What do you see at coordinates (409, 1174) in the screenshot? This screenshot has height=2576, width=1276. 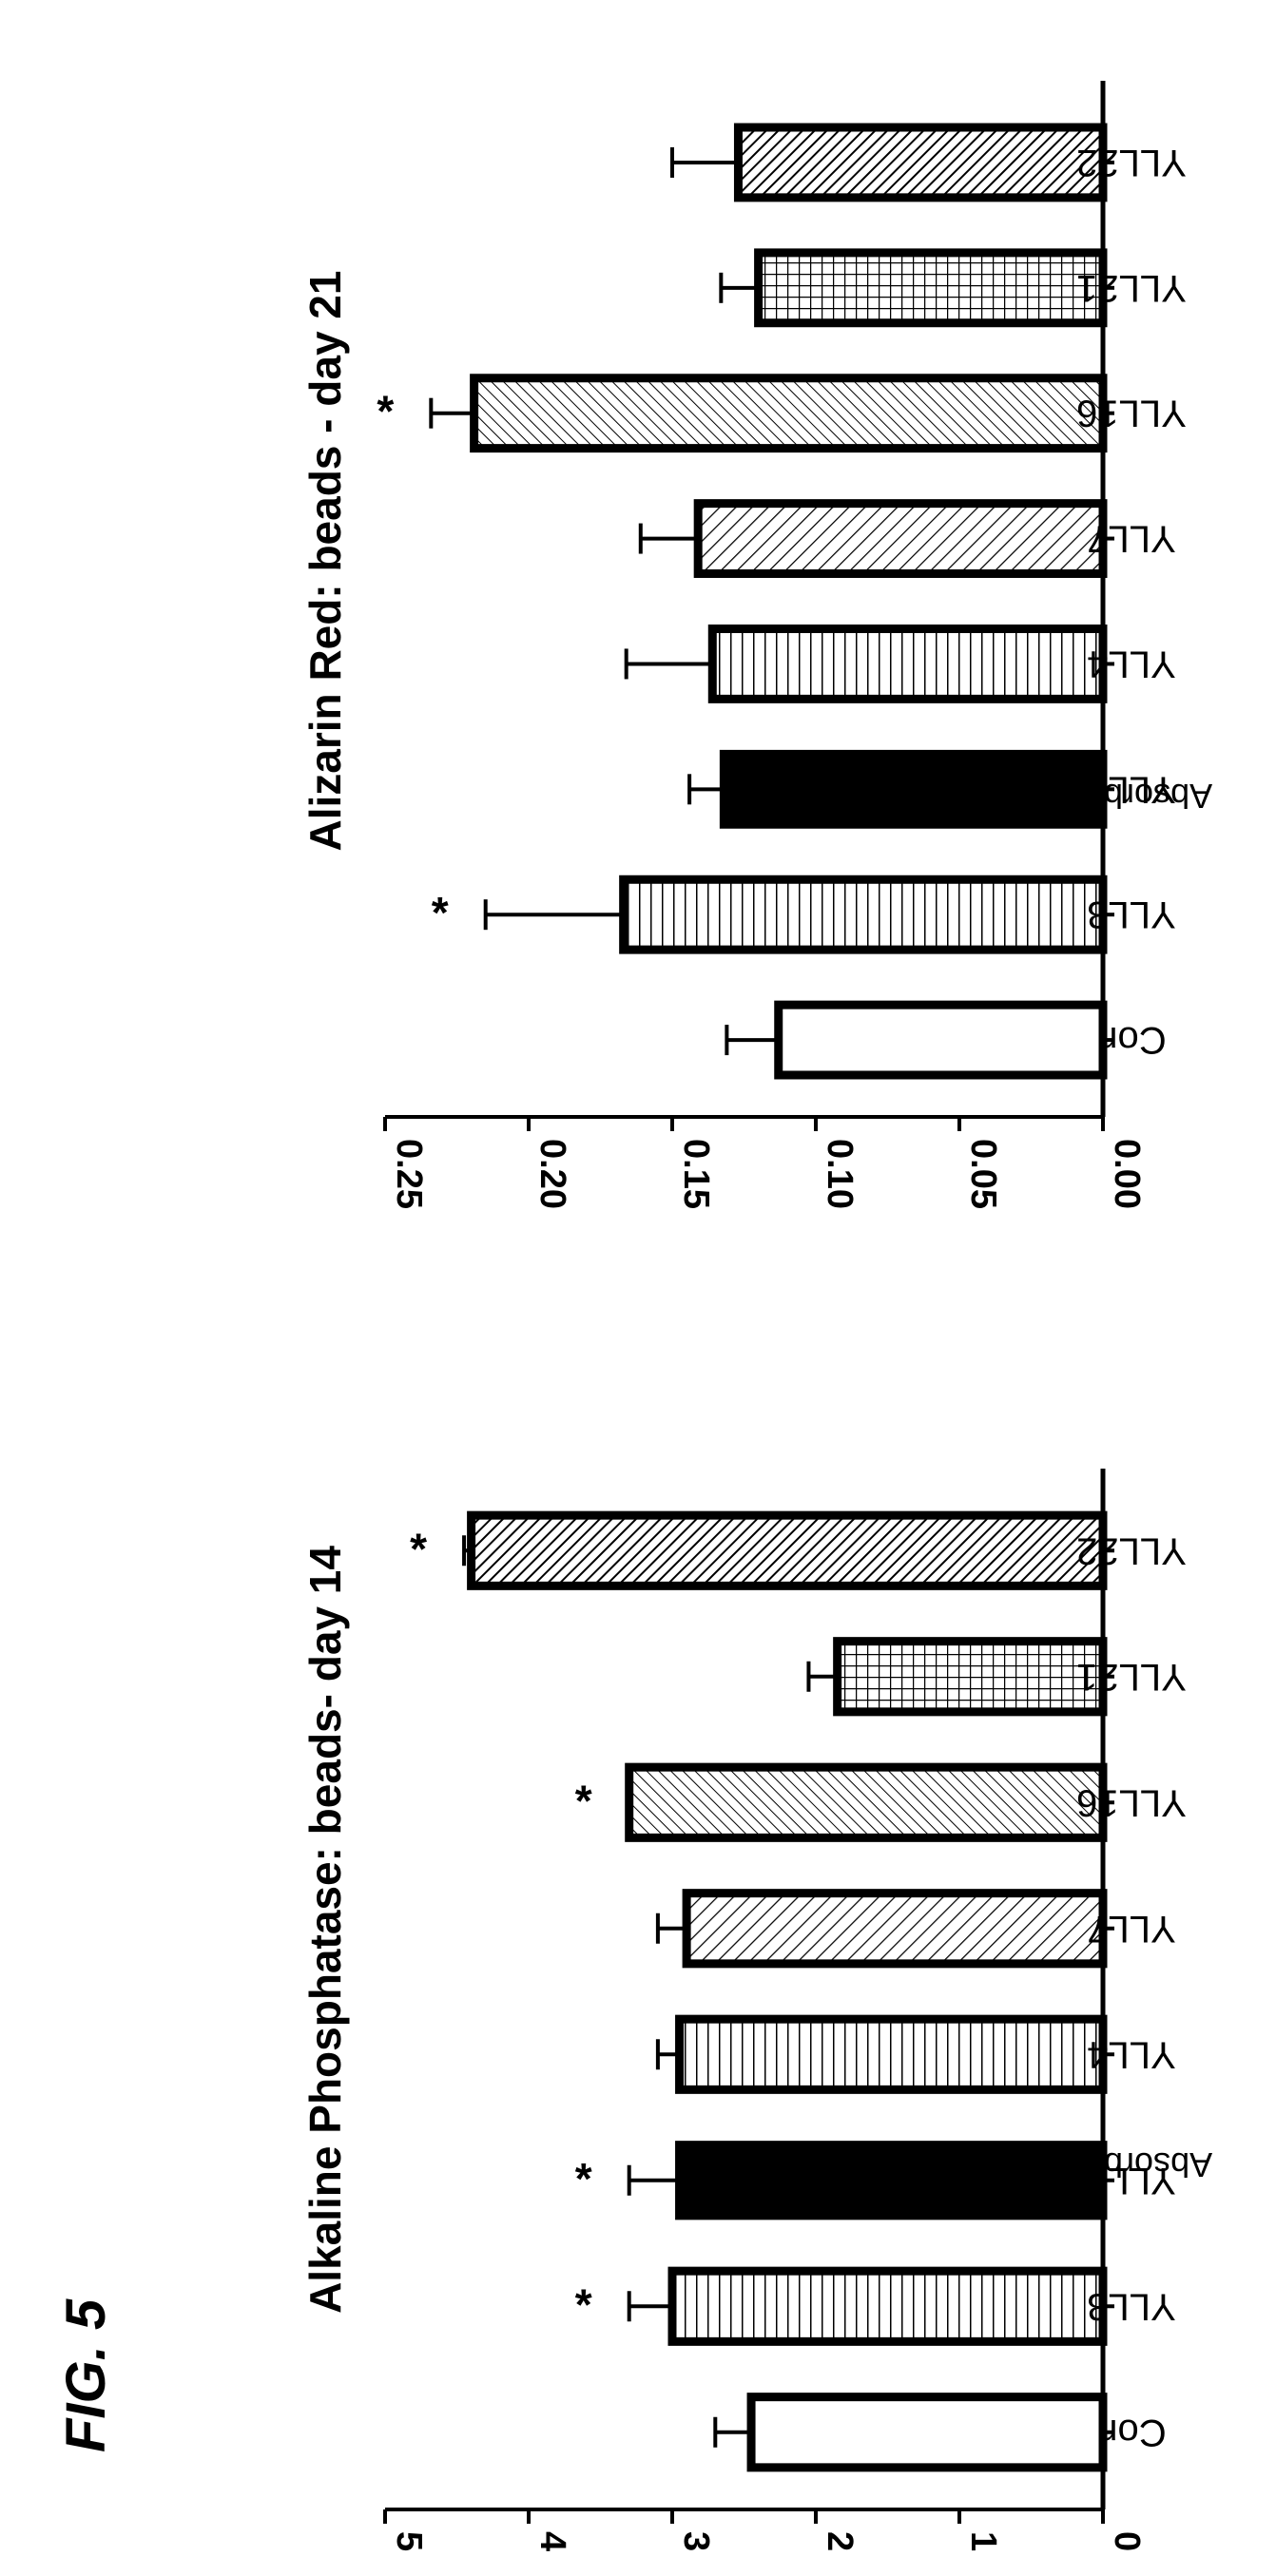 I see `value-tick-label: 0.25` at bounding box center [409, 1174].